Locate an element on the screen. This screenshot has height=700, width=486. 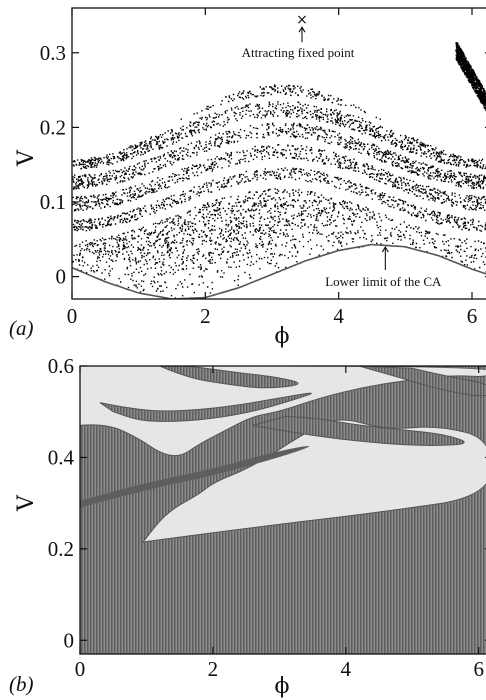
panel-b-ytick-label: 0 is located at coordinates (69, 640).